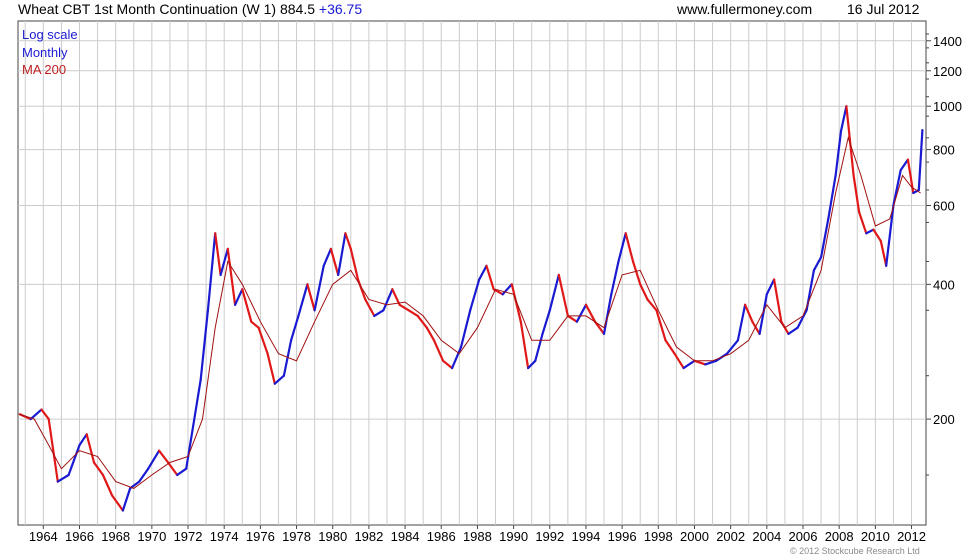 The image size is (980, 560). I want to click on y-tick-label: 800, so click(944, 150).